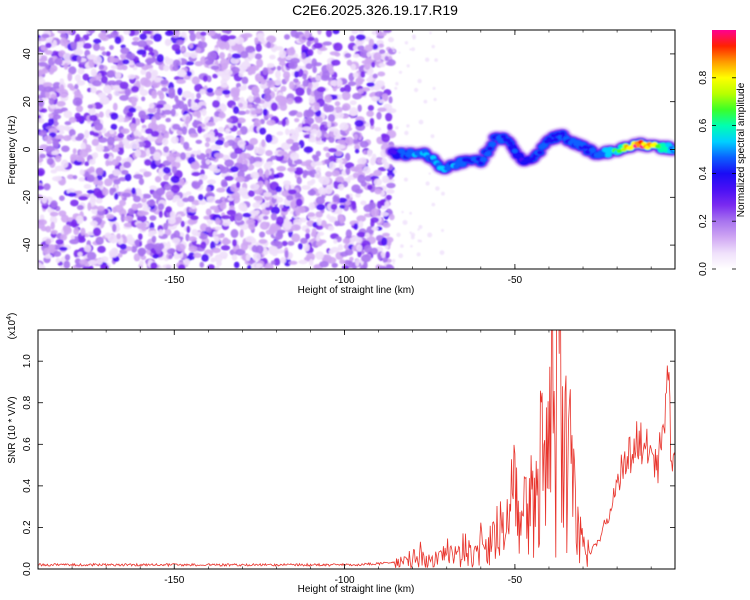 The image size is (750, 600). Describe the element at coordinates (12, 314) in the screenshot. I see `snr-scale-close: )` at that location.